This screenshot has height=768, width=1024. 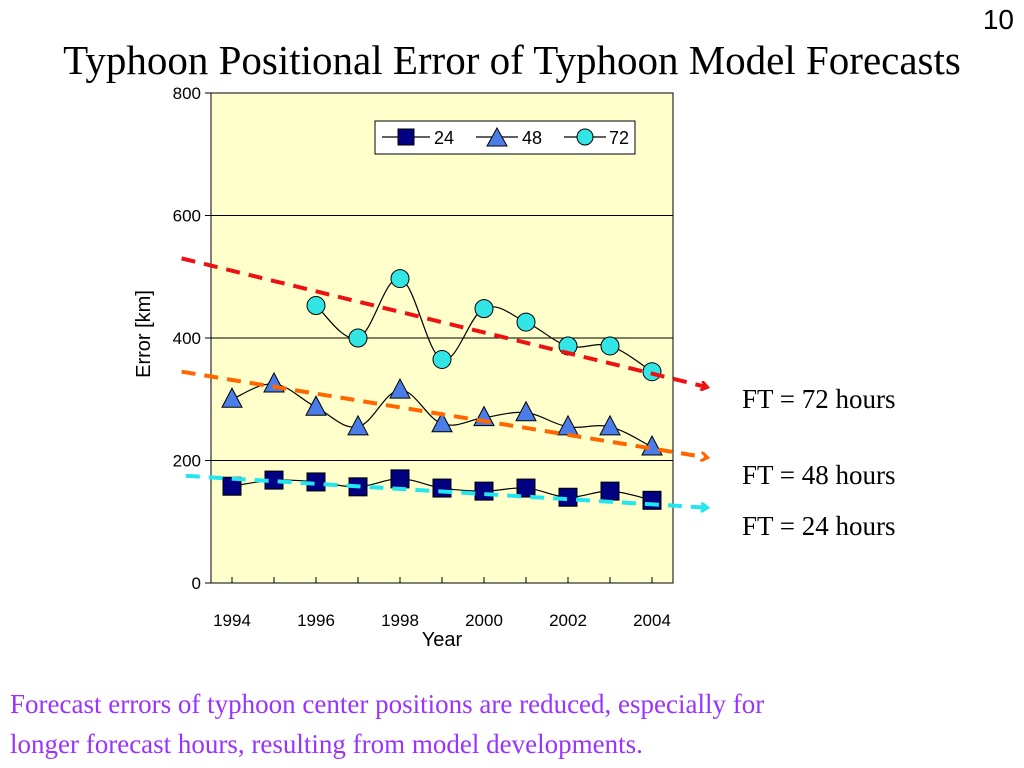 What do you see at coordinates (532, 138) in the screenshot?
I see `legend-label-48: 48` at bounding box center [532, 138].